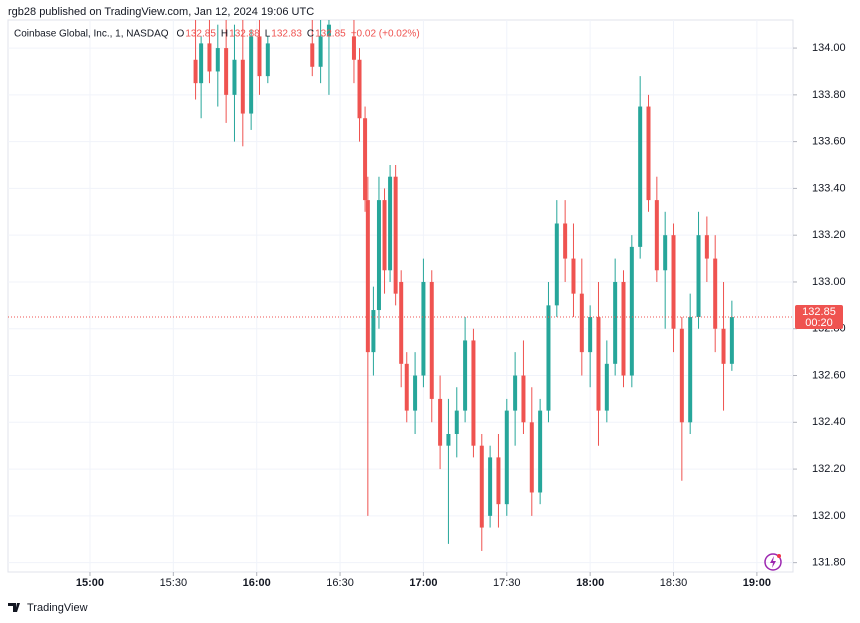  I want to click on footer: TradingView, so click(57, 608).